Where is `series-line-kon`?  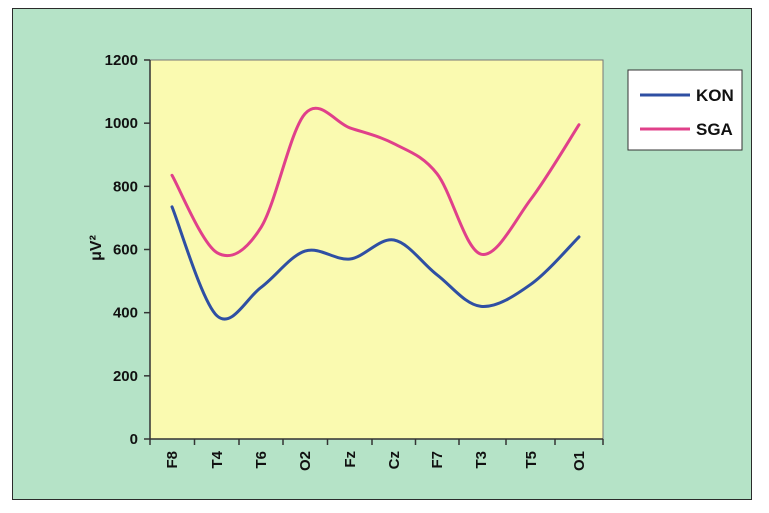 series-line-kon is located at coordinates (375, 263).